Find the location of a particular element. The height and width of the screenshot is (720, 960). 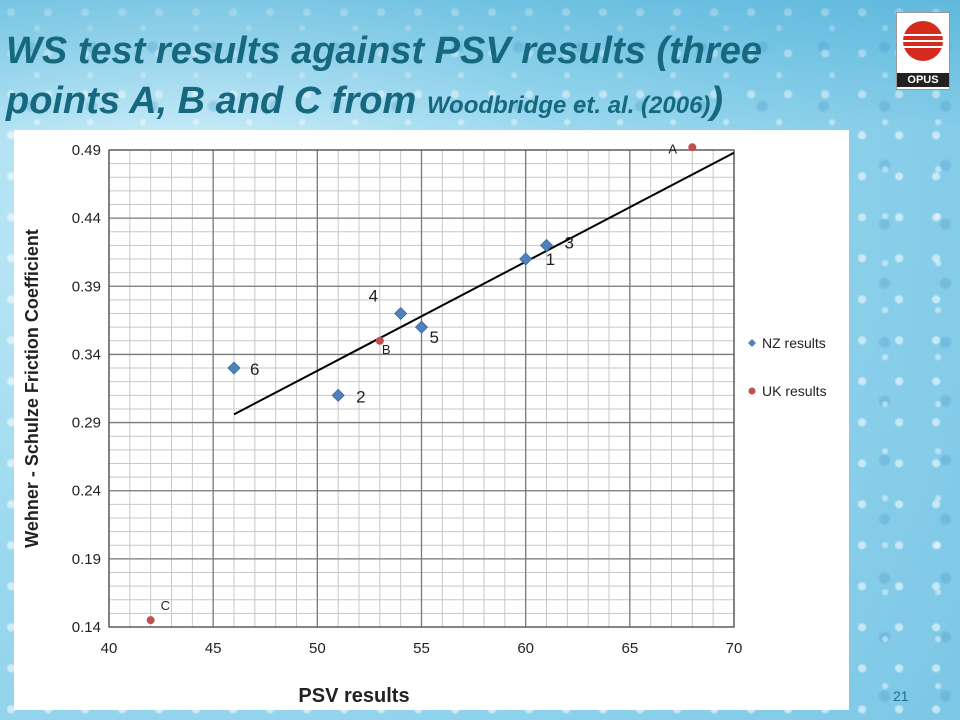

point-label: A is located at coordinates (672, 148).